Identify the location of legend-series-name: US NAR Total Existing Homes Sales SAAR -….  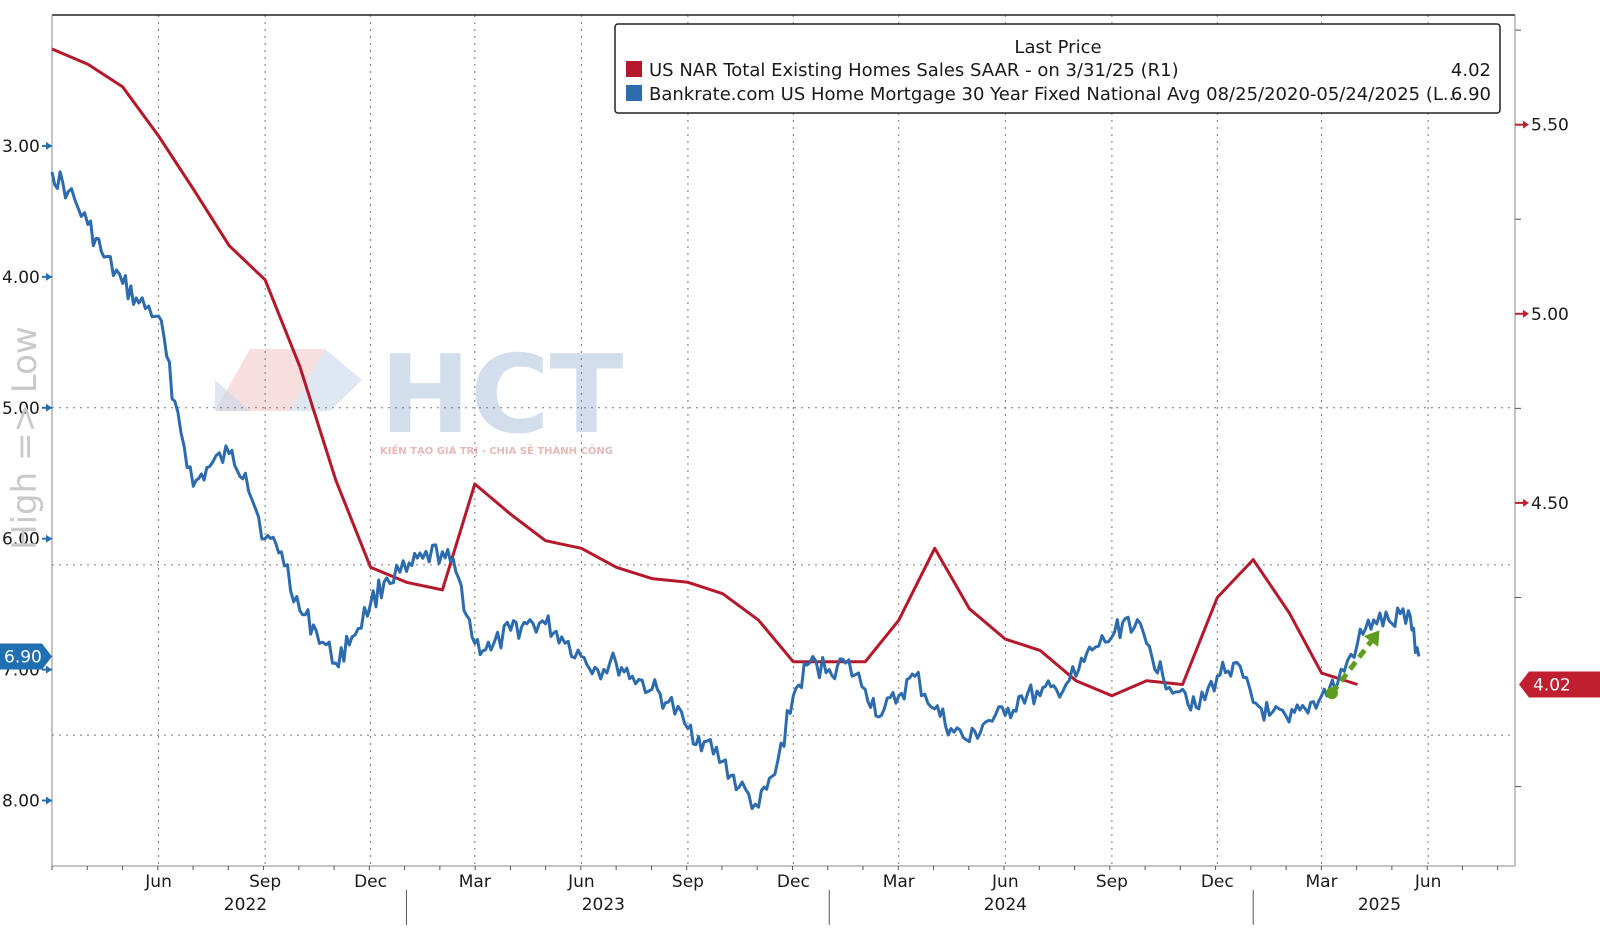
(914, 70).